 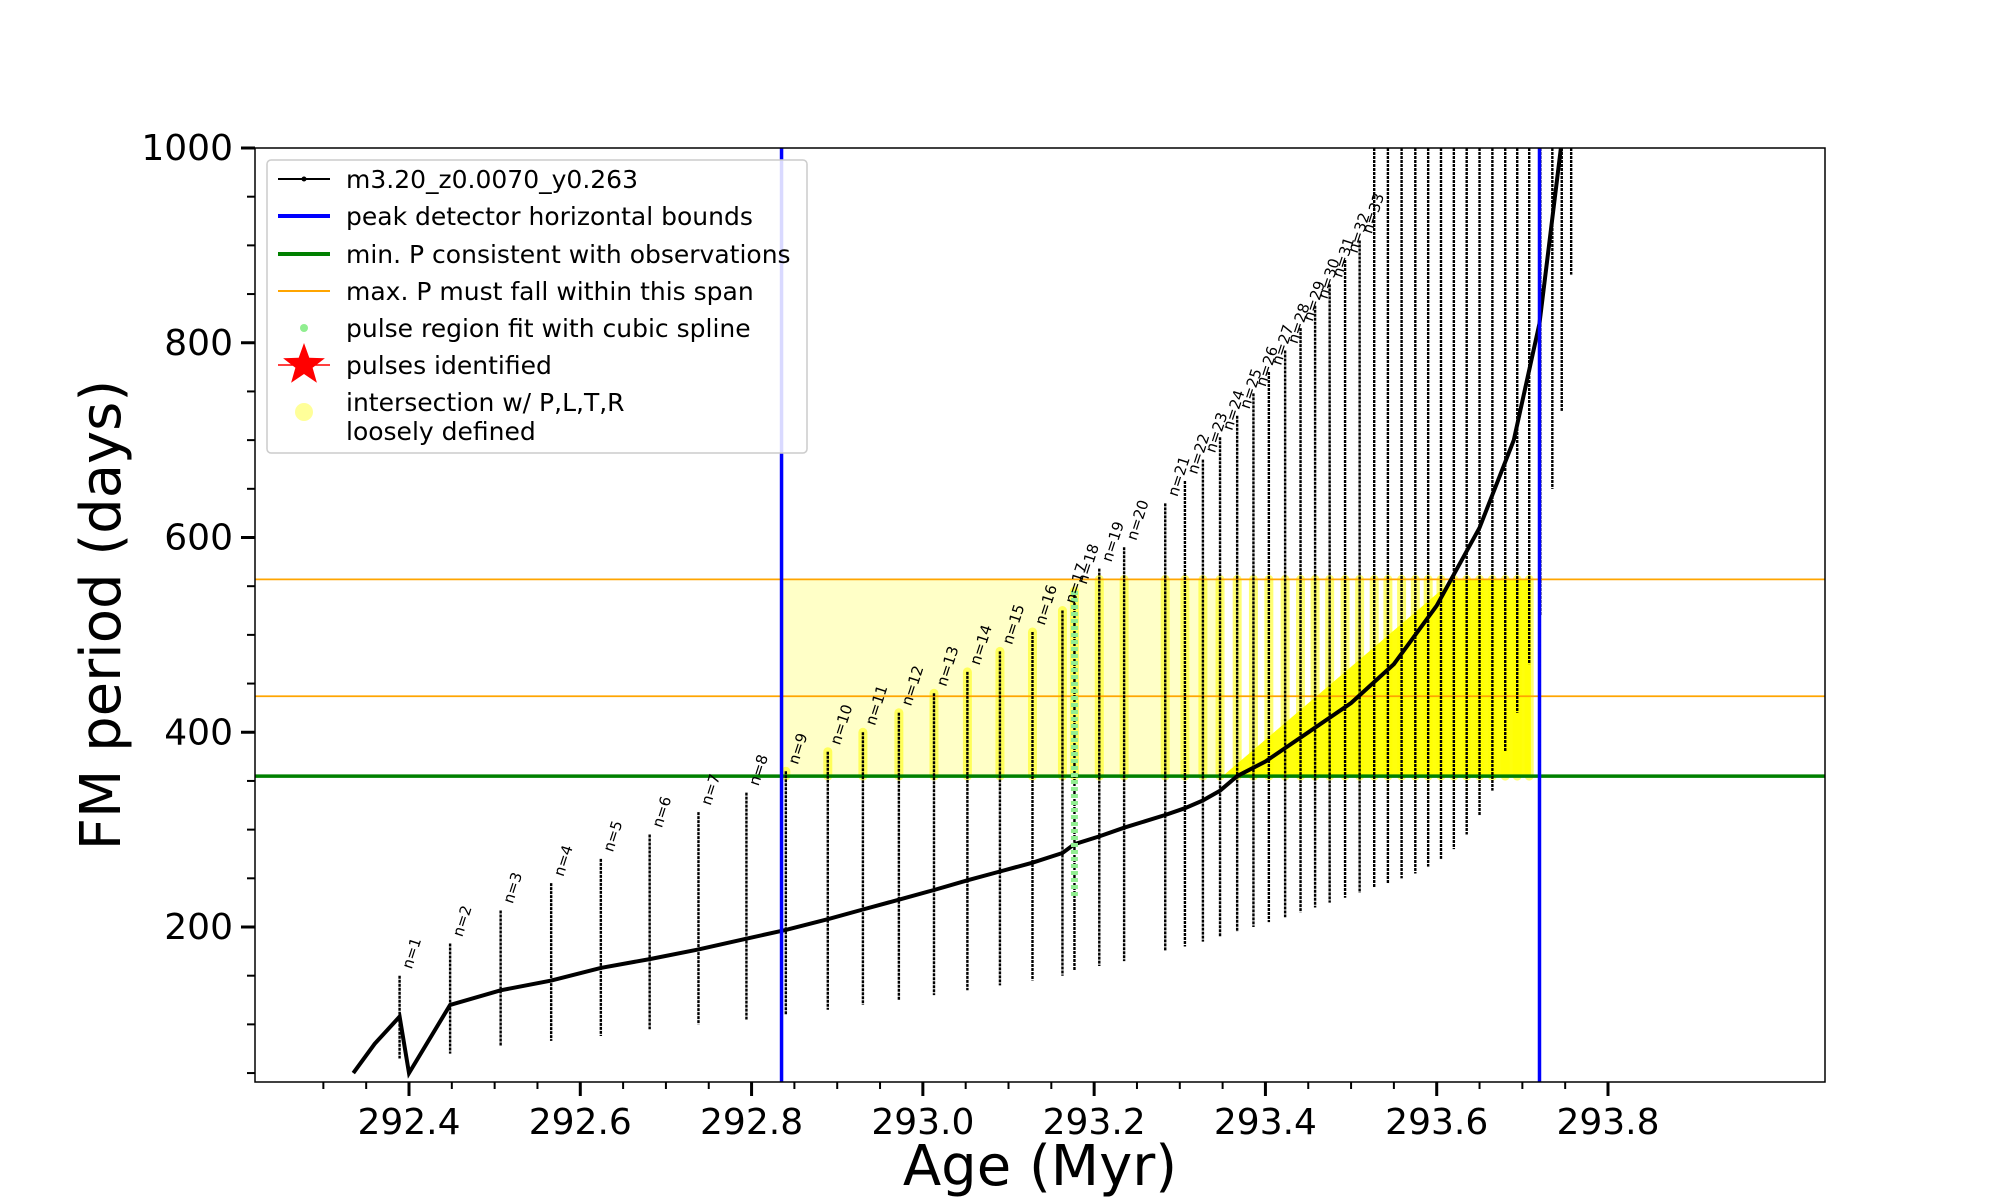 I want to click on y-axis-ticks: 200 400 600 800 1000, so click(x=198, y=601).